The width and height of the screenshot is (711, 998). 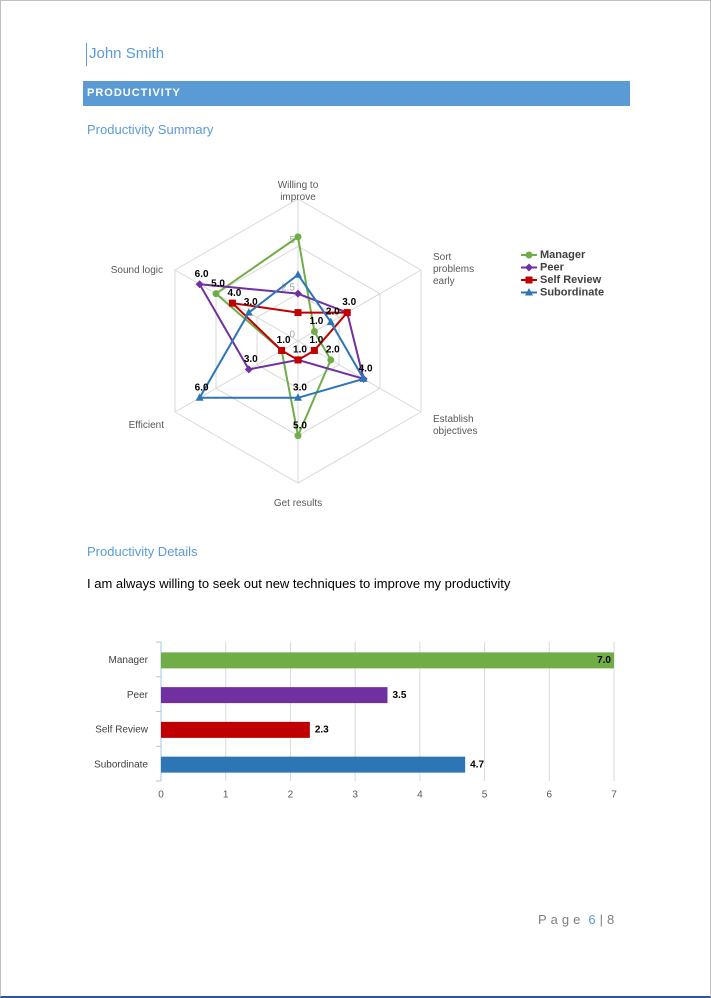 I want to click on radar-axis-label: Establish objectives, so click(x=455, y=425).